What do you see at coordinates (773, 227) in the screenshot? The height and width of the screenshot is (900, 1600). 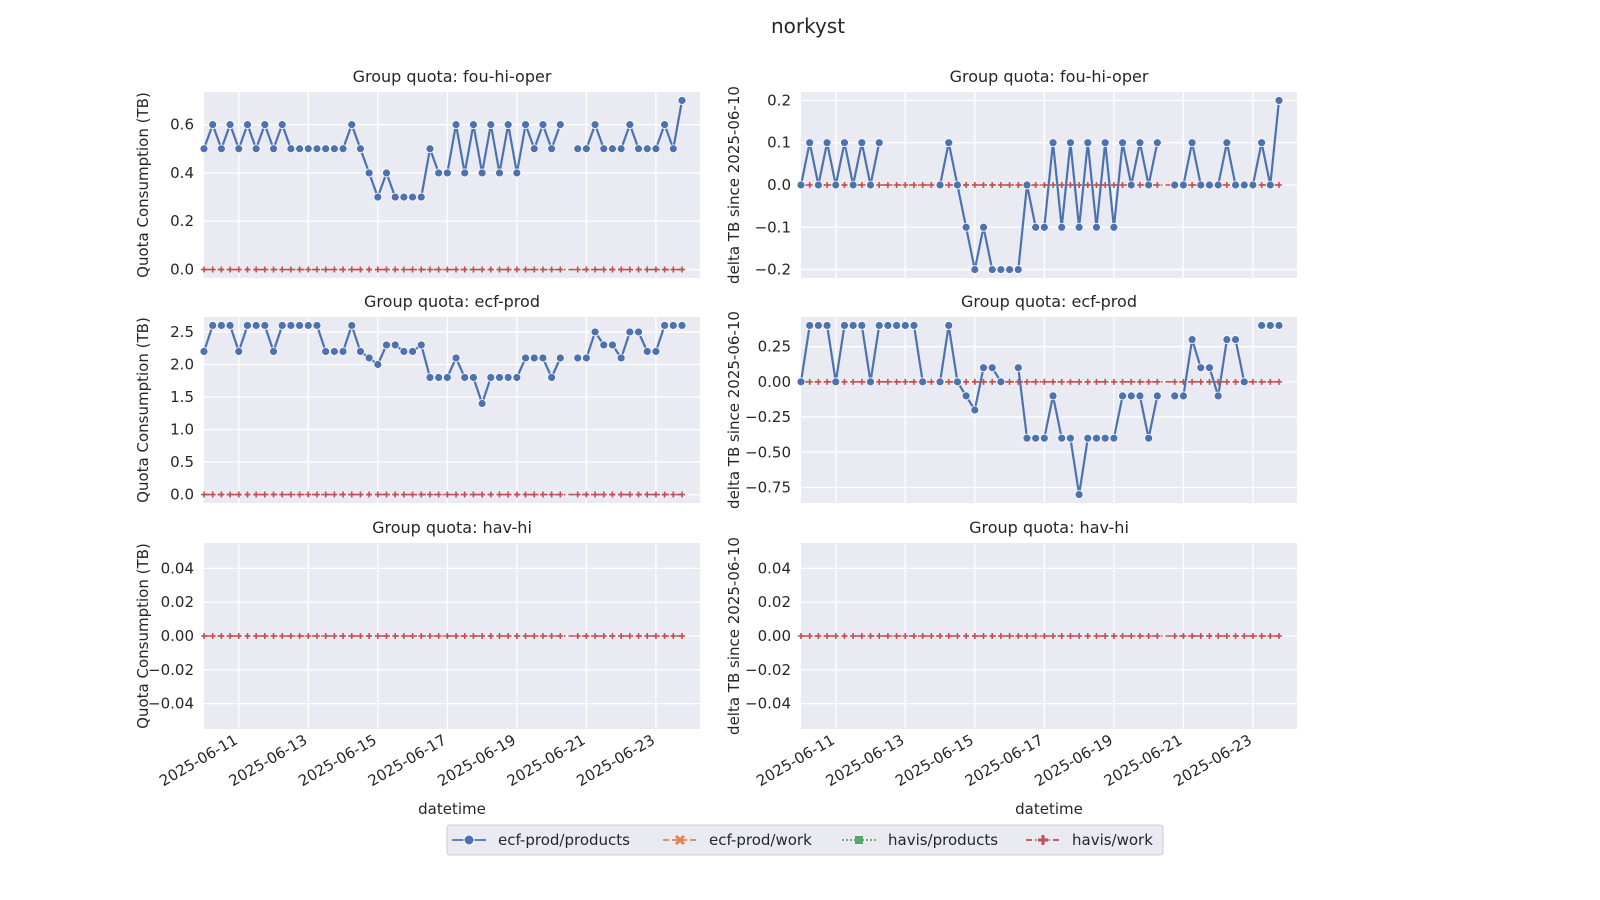 I see `y-tick-label: −0.1` at bounding box center [773, 227].